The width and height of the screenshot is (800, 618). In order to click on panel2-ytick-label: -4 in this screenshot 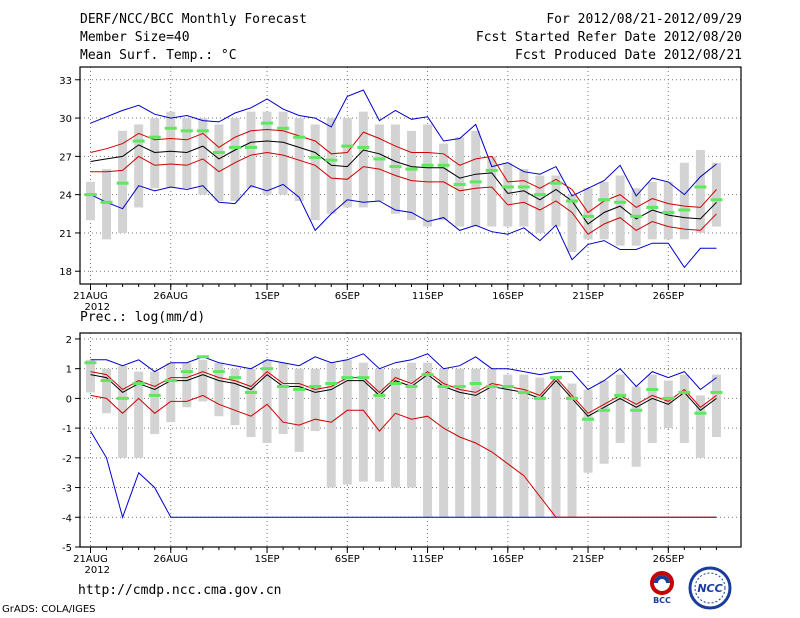, I will do `click(67, 518)`.